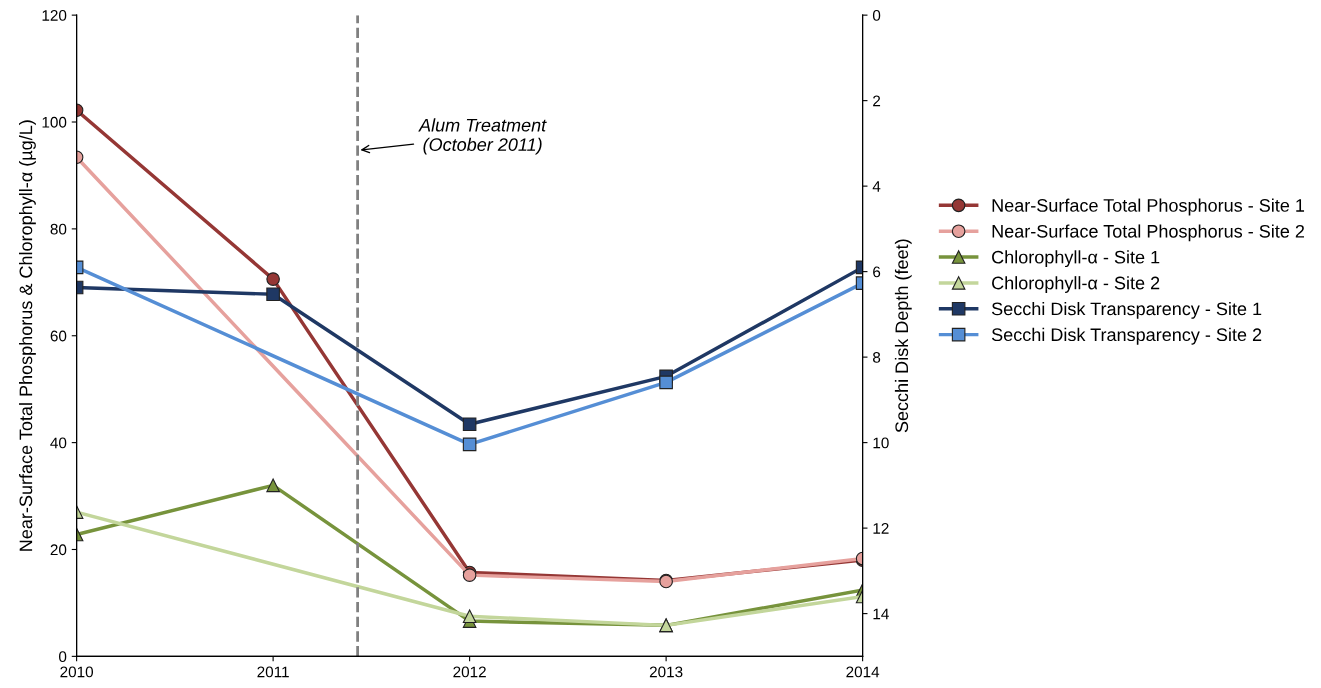 The height and width of the screenshot is (688, 1321). What do you see at coordinates (877, 101) in the screenshot?
I see `y2-tick-label: 2` at bounding box center [877, 101].